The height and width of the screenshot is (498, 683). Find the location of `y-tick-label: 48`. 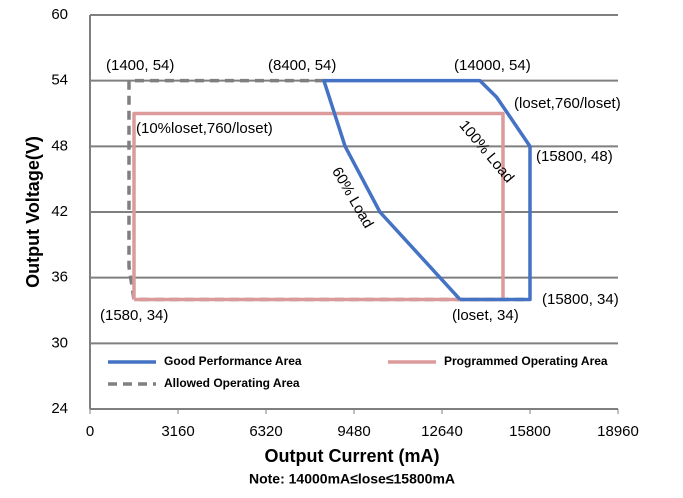

y-tick-label: 48 is located at coordinates (59, 145).